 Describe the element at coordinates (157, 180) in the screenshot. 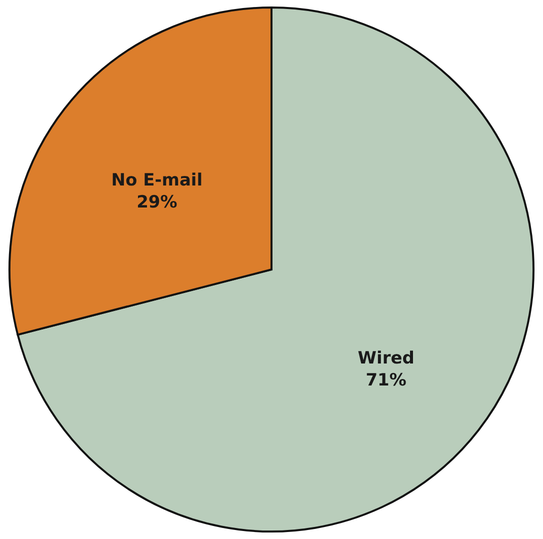

I see `slice-label: No E-mail` at that location.